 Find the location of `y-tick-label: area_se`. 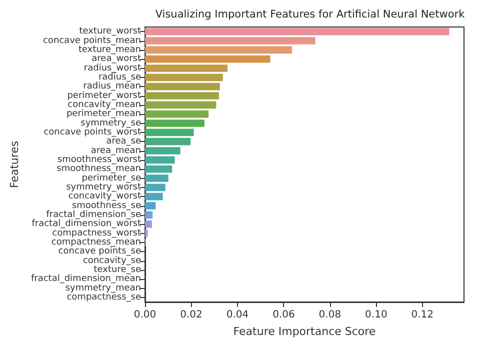

y-tick-label: area_se is located at coordinates (124, 141).